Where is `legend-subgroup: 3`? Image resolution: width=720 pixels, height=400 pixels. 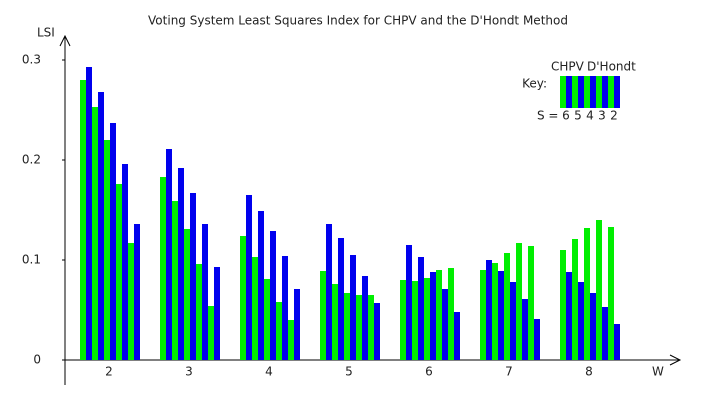
legend-subgroup: 3 is located at coordinates (602, 116).